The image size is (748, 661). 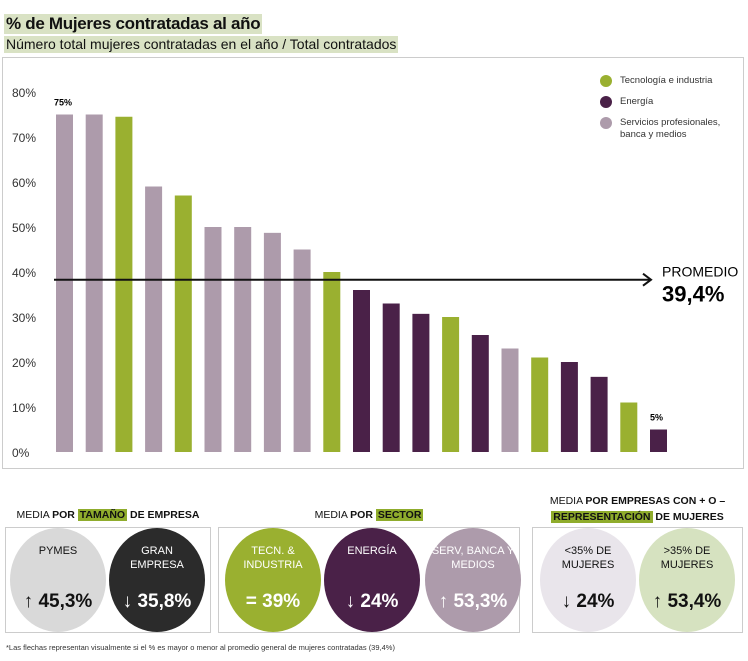 What do you see at coordinates (24, 228) in the screenshot?
I see `y-tick-label: 50%` at bounding box center [24, 228].